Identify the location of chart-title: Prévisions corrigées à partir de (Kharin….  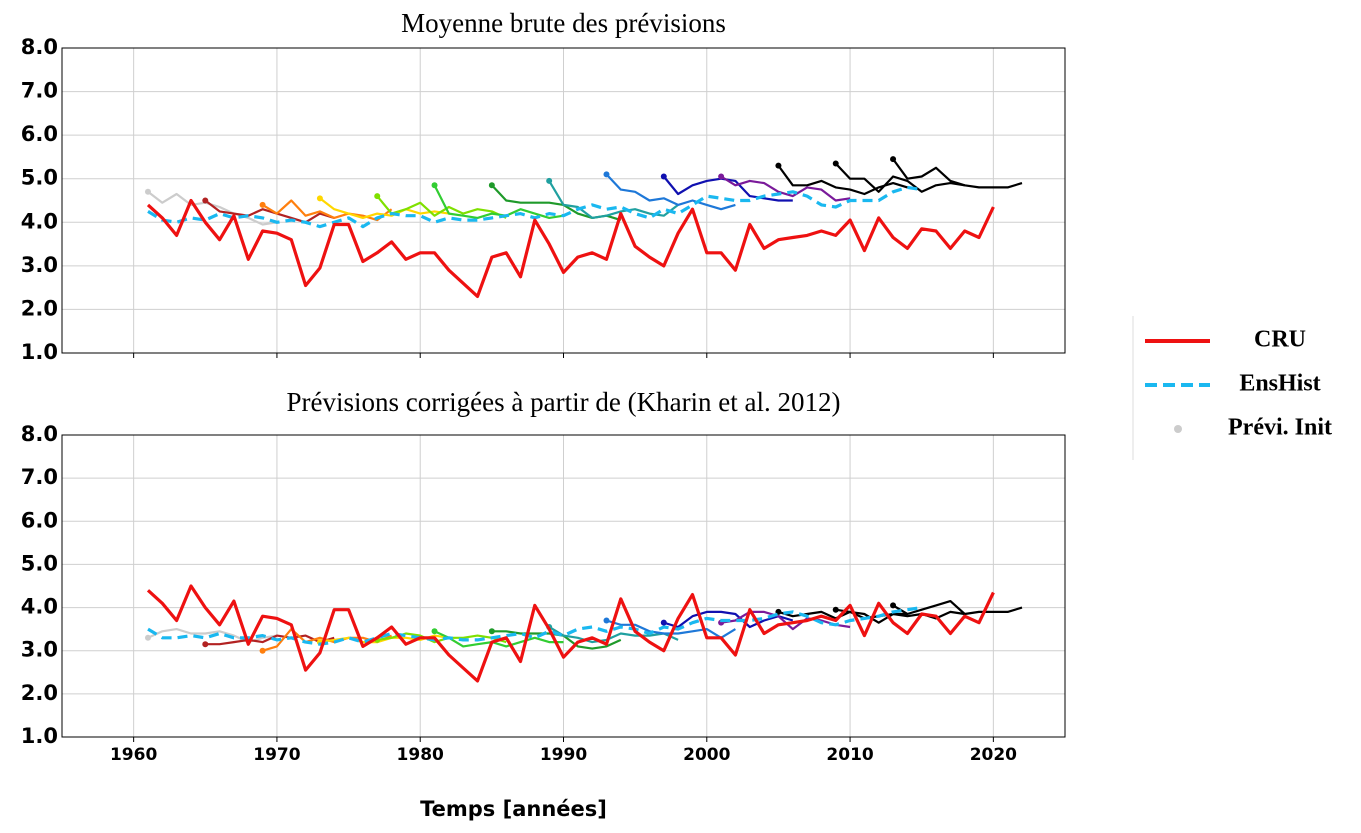
(563, 402).